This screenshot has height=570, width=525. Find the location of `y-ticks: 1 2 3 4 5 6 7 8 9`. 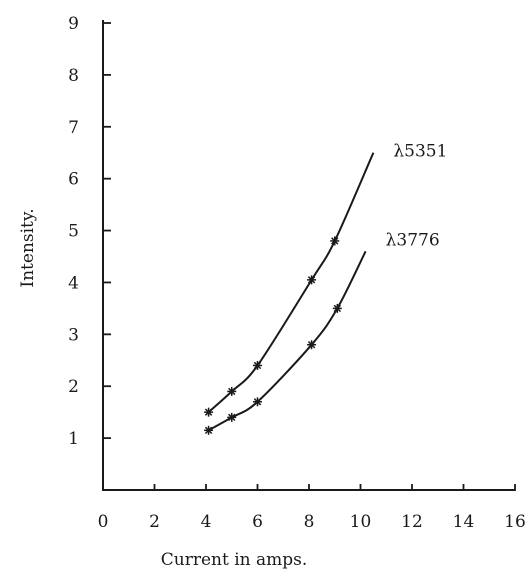

y-ticks: 1 2 3 4 5 6 7 8 9 is located at coordinates (89, 231).